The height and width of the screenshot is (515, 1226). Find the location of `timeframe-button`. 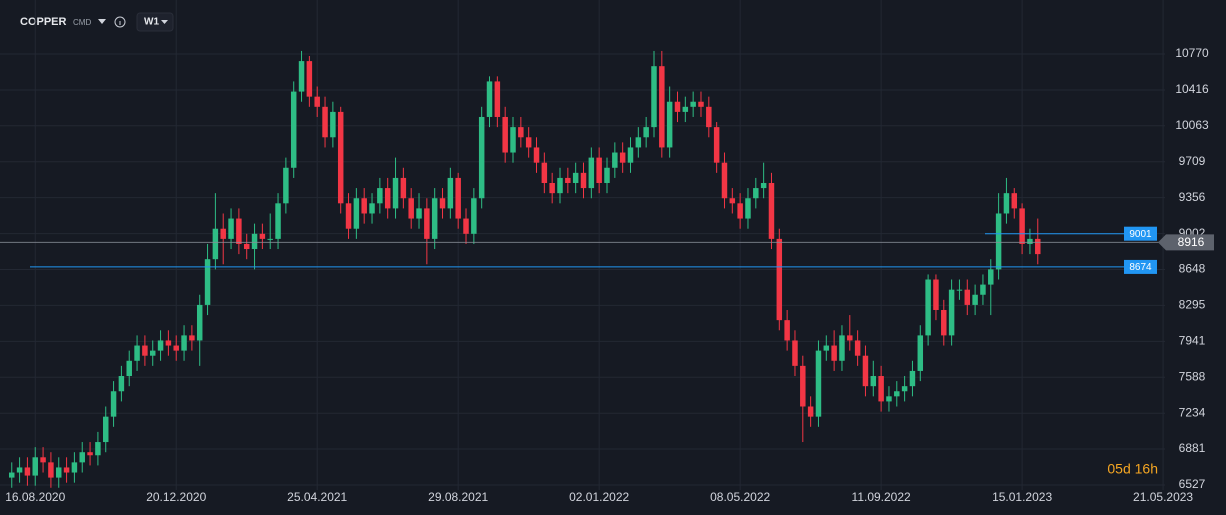

timeframe-button is located at coordinates (155, 22).